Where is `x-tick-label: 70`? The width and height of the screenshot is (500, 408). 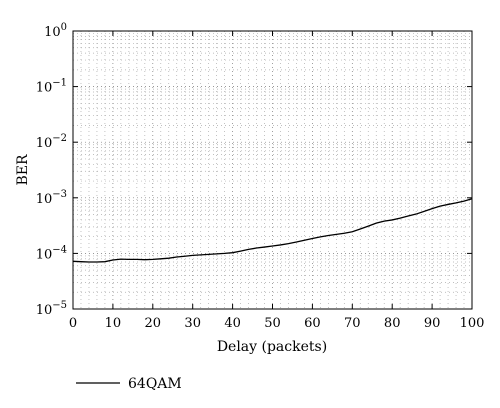 x-tick-label: 70 is located at coordinates (352, 323).